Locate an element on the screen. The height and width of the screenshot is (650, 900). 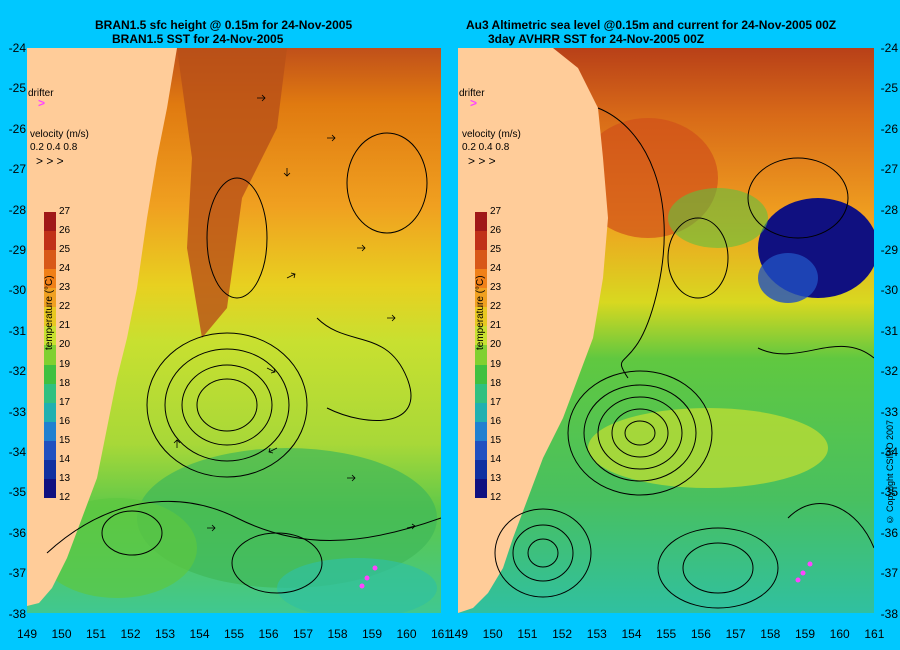
lat-tick-label: -36 is located at coordinates (17, 532).